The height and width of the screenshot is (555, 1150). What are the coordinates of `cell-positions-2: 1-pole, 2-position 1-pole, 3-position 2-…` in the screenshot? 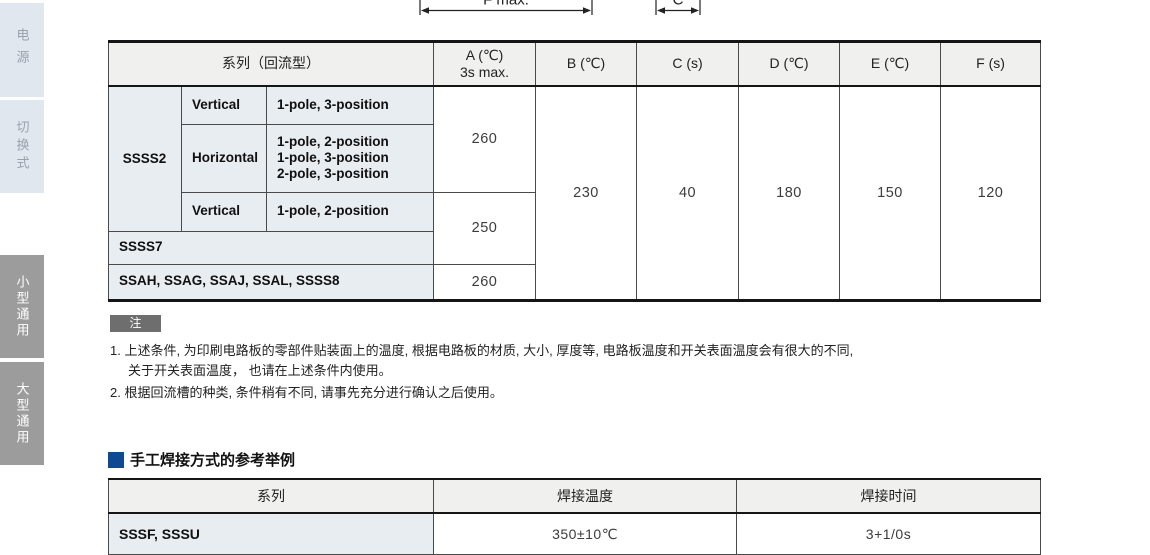 It's located at (350, 158).